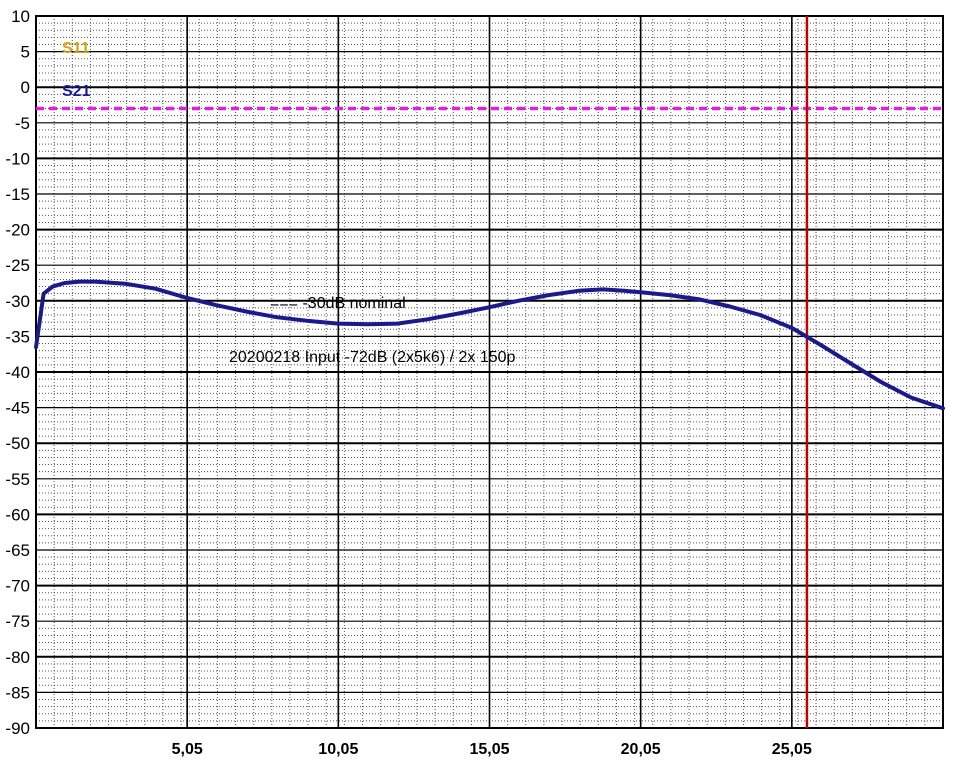 The height and width of the screenshot is (762, 954). Describe the element at coordinates (17, 443) in the screenshot. I see `y-tick-label: -50` at that location.